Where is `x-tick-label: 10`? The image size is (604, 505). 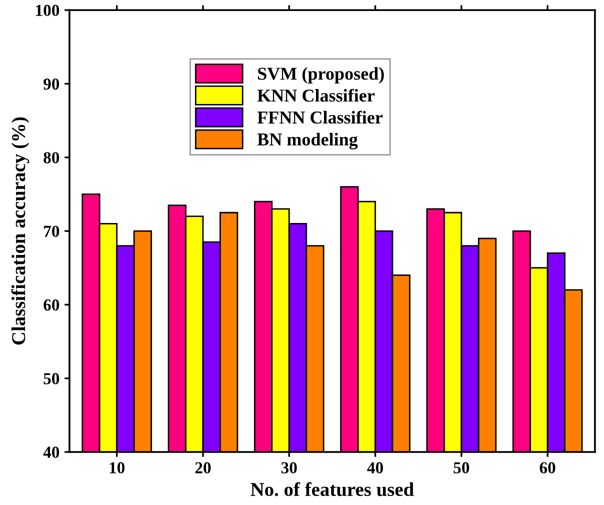
x-tick-label: 10 is located at coordinates (117, 468).